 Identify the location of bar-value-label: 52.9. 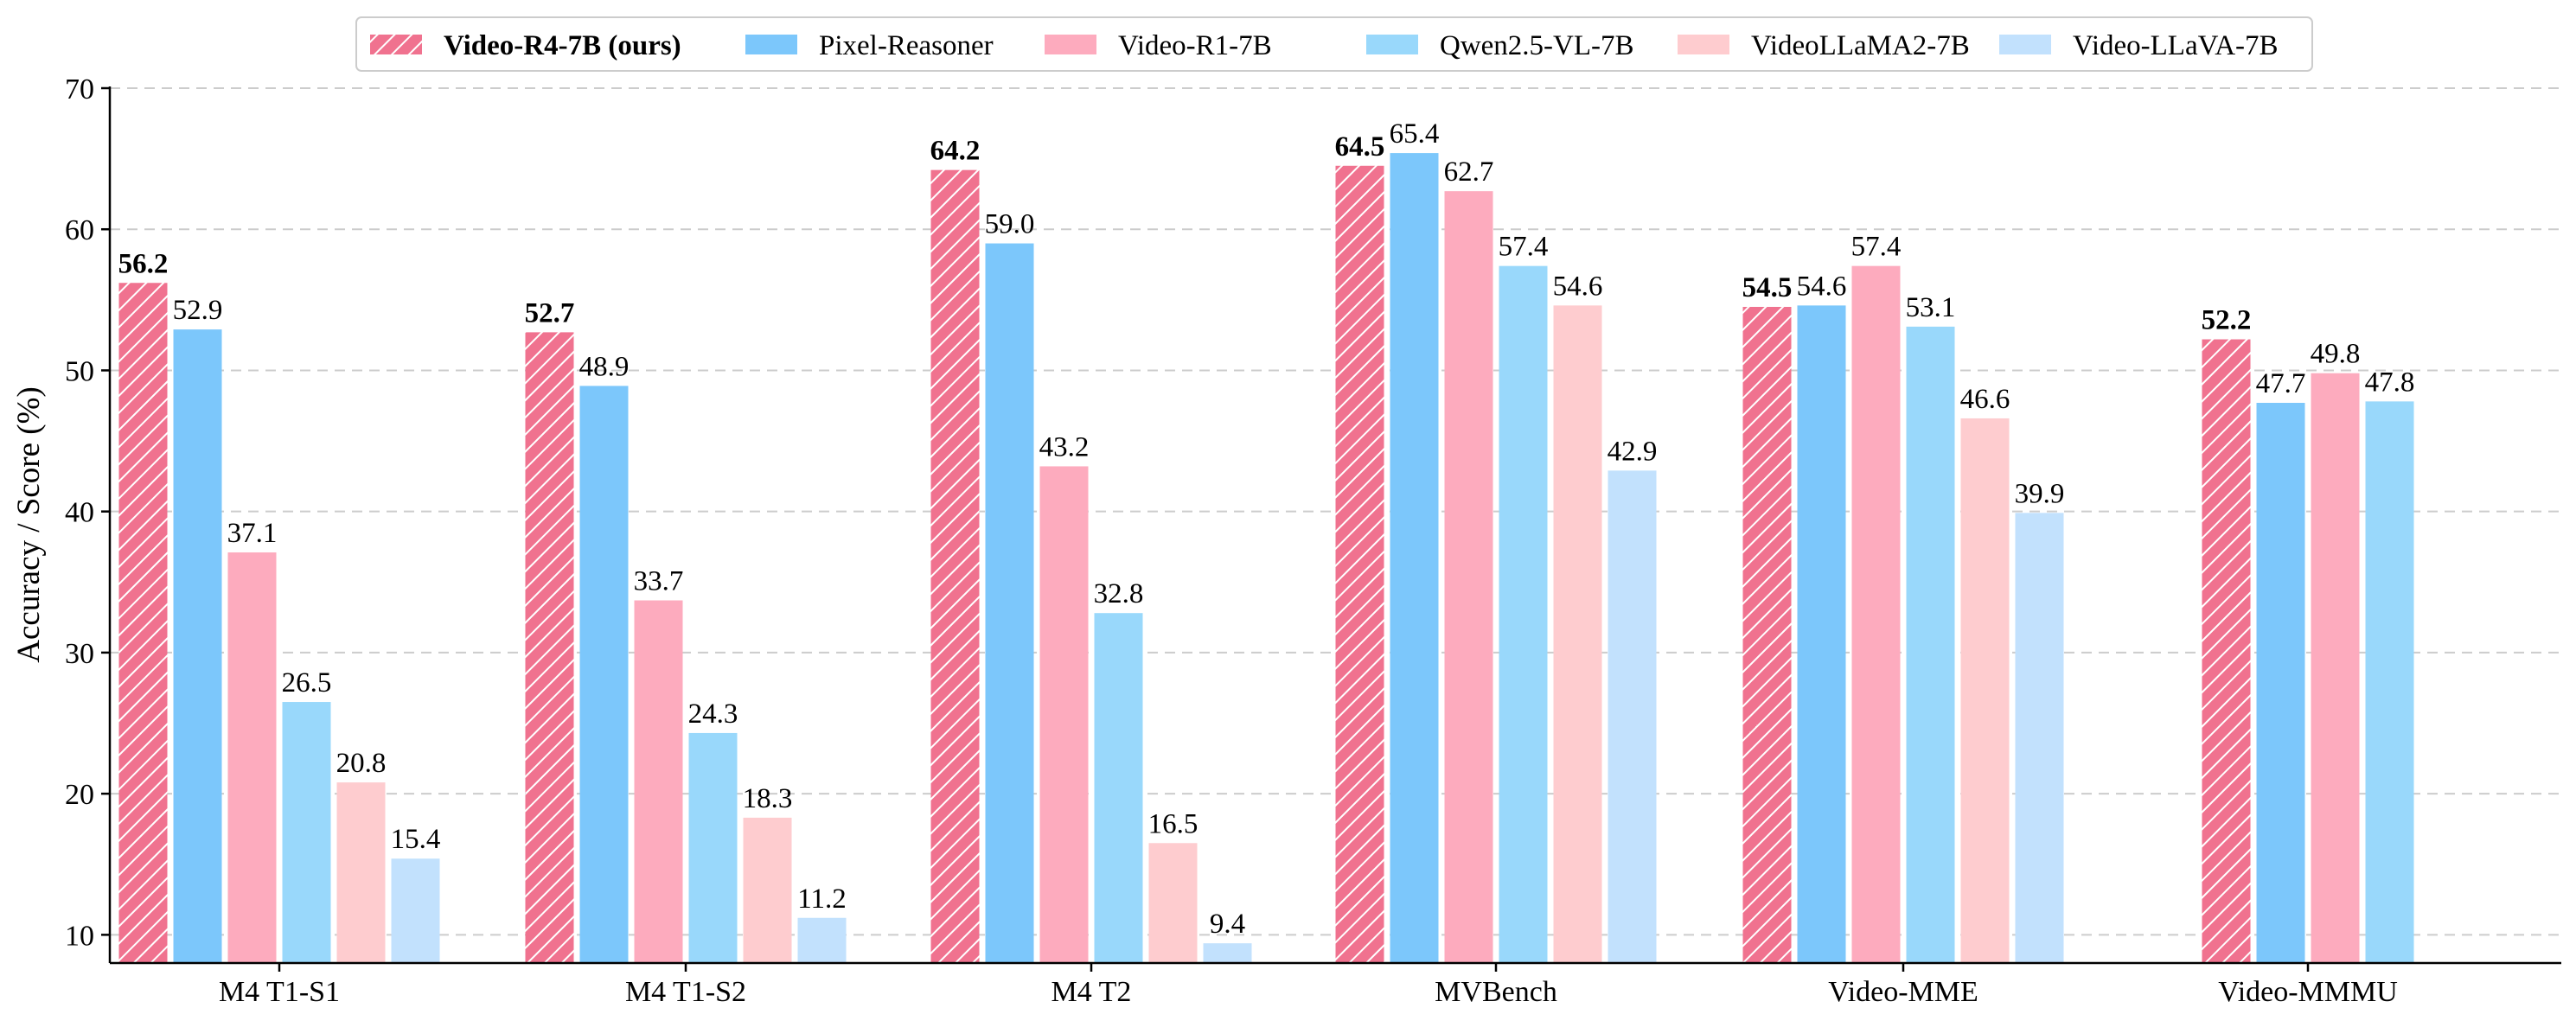
(198, 311).